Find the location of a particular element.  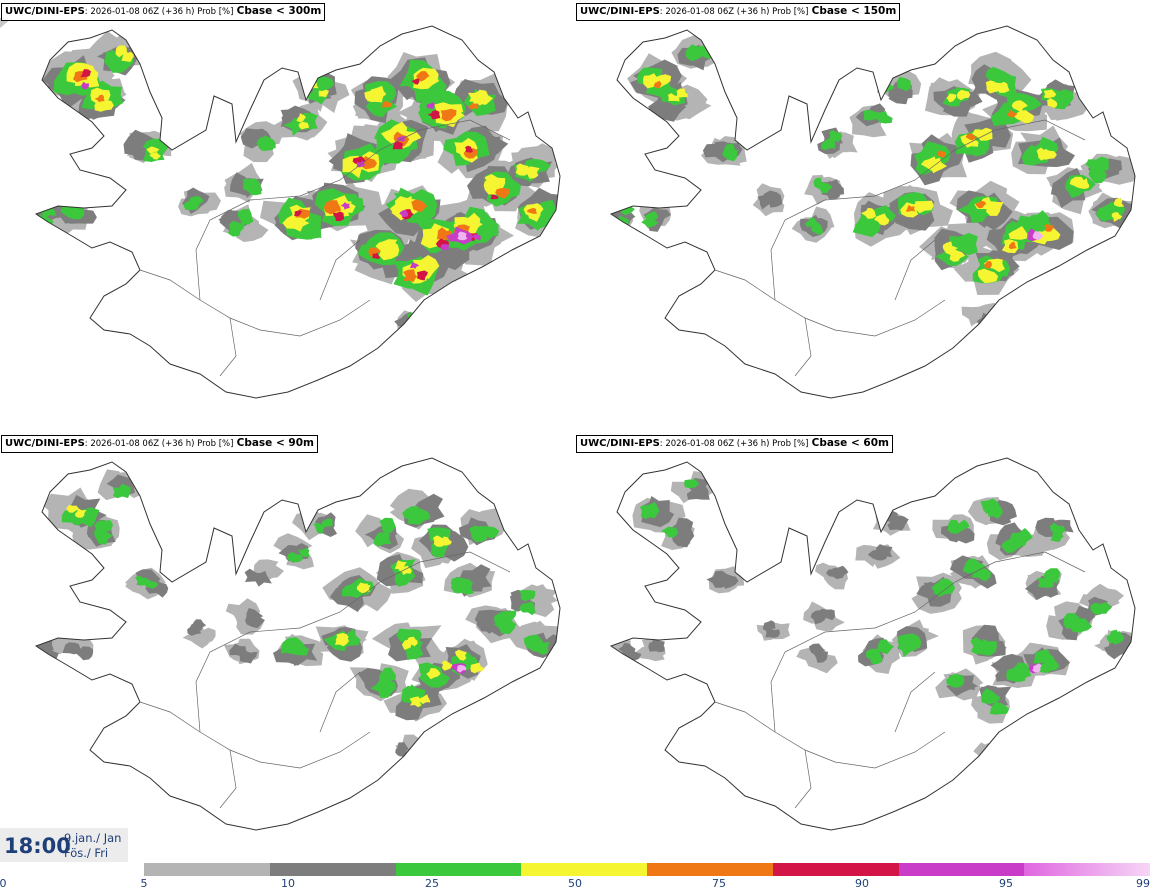

valid-time-box: 18:00 9.jan./ Jan Fös./ Fri is located at coordinates (64, 845).